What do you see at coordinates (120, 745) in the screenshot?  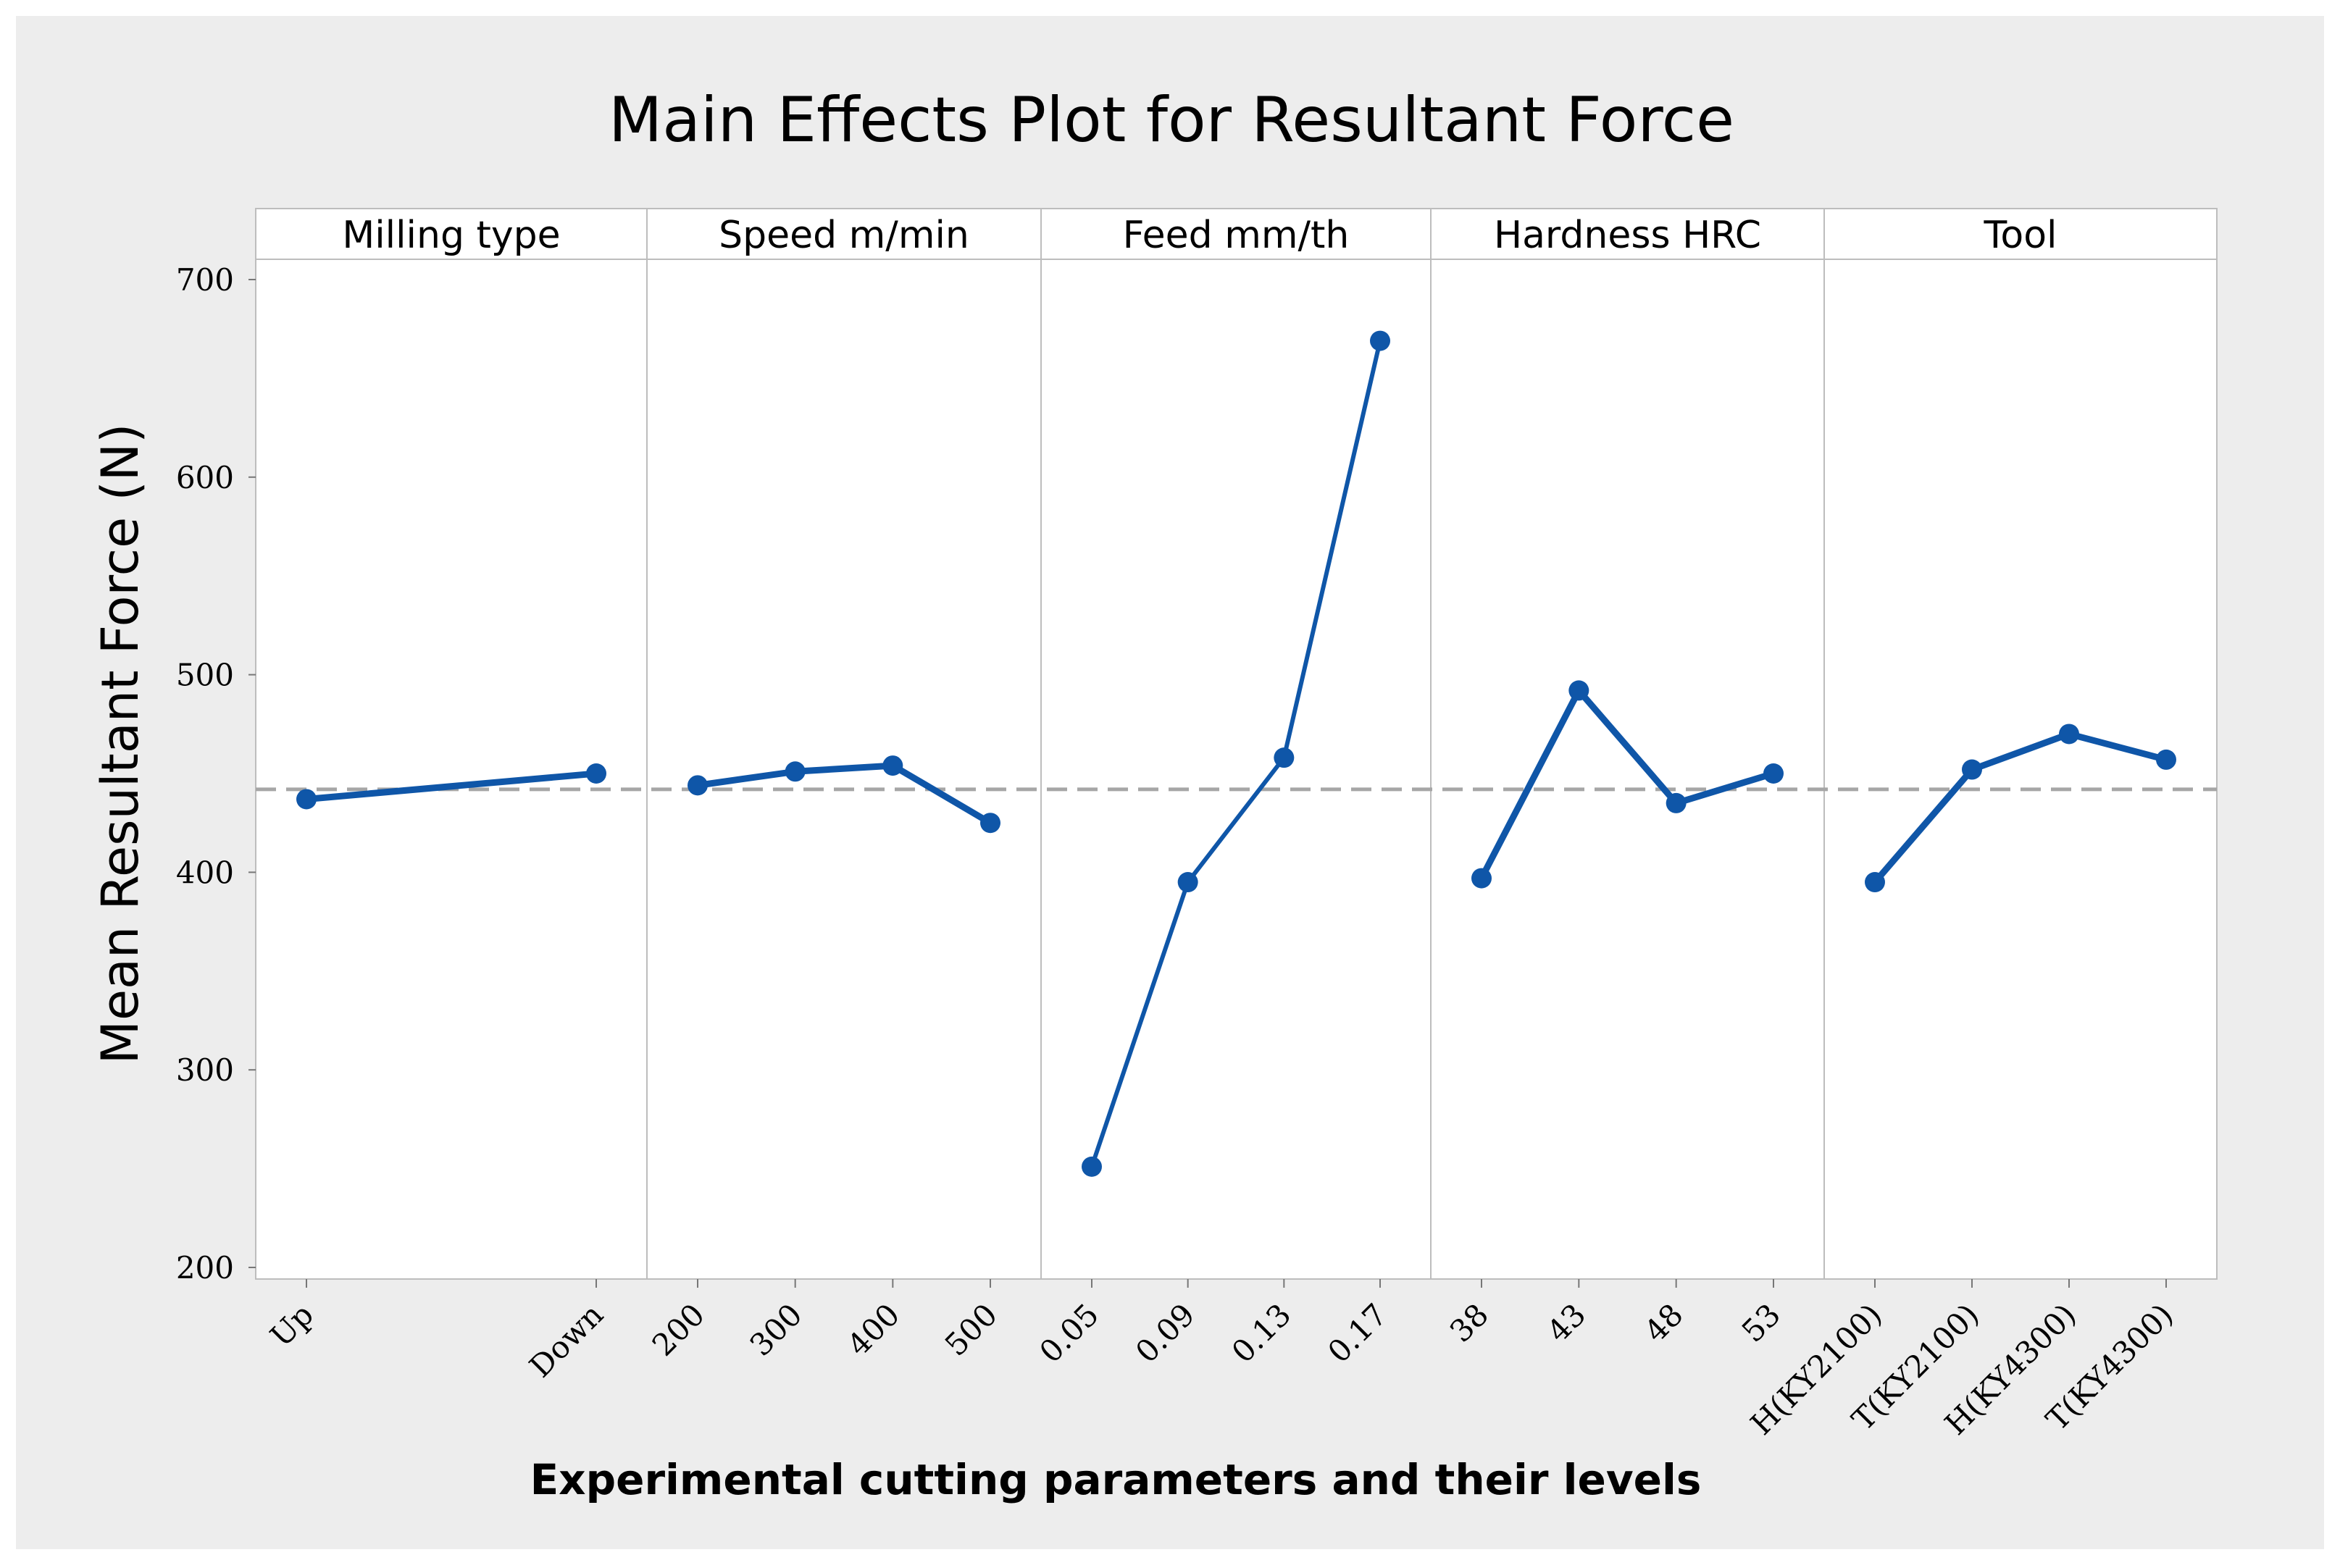 I see `y-axis-label: Mean Resultant Force (N)` at bounding box center [120, 745].